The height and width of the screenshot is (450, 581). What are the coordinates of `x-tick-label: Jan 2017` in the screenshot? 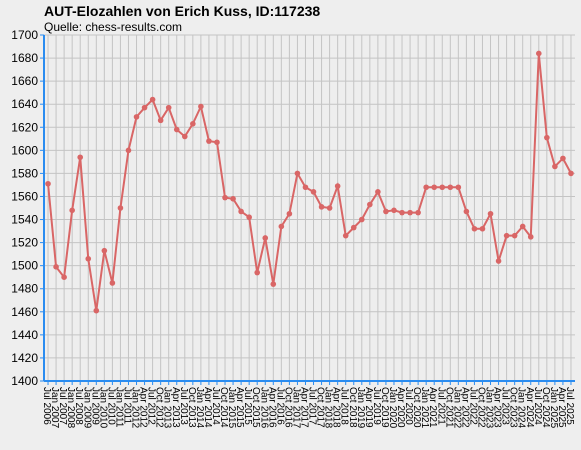 It's located at (295, 408).